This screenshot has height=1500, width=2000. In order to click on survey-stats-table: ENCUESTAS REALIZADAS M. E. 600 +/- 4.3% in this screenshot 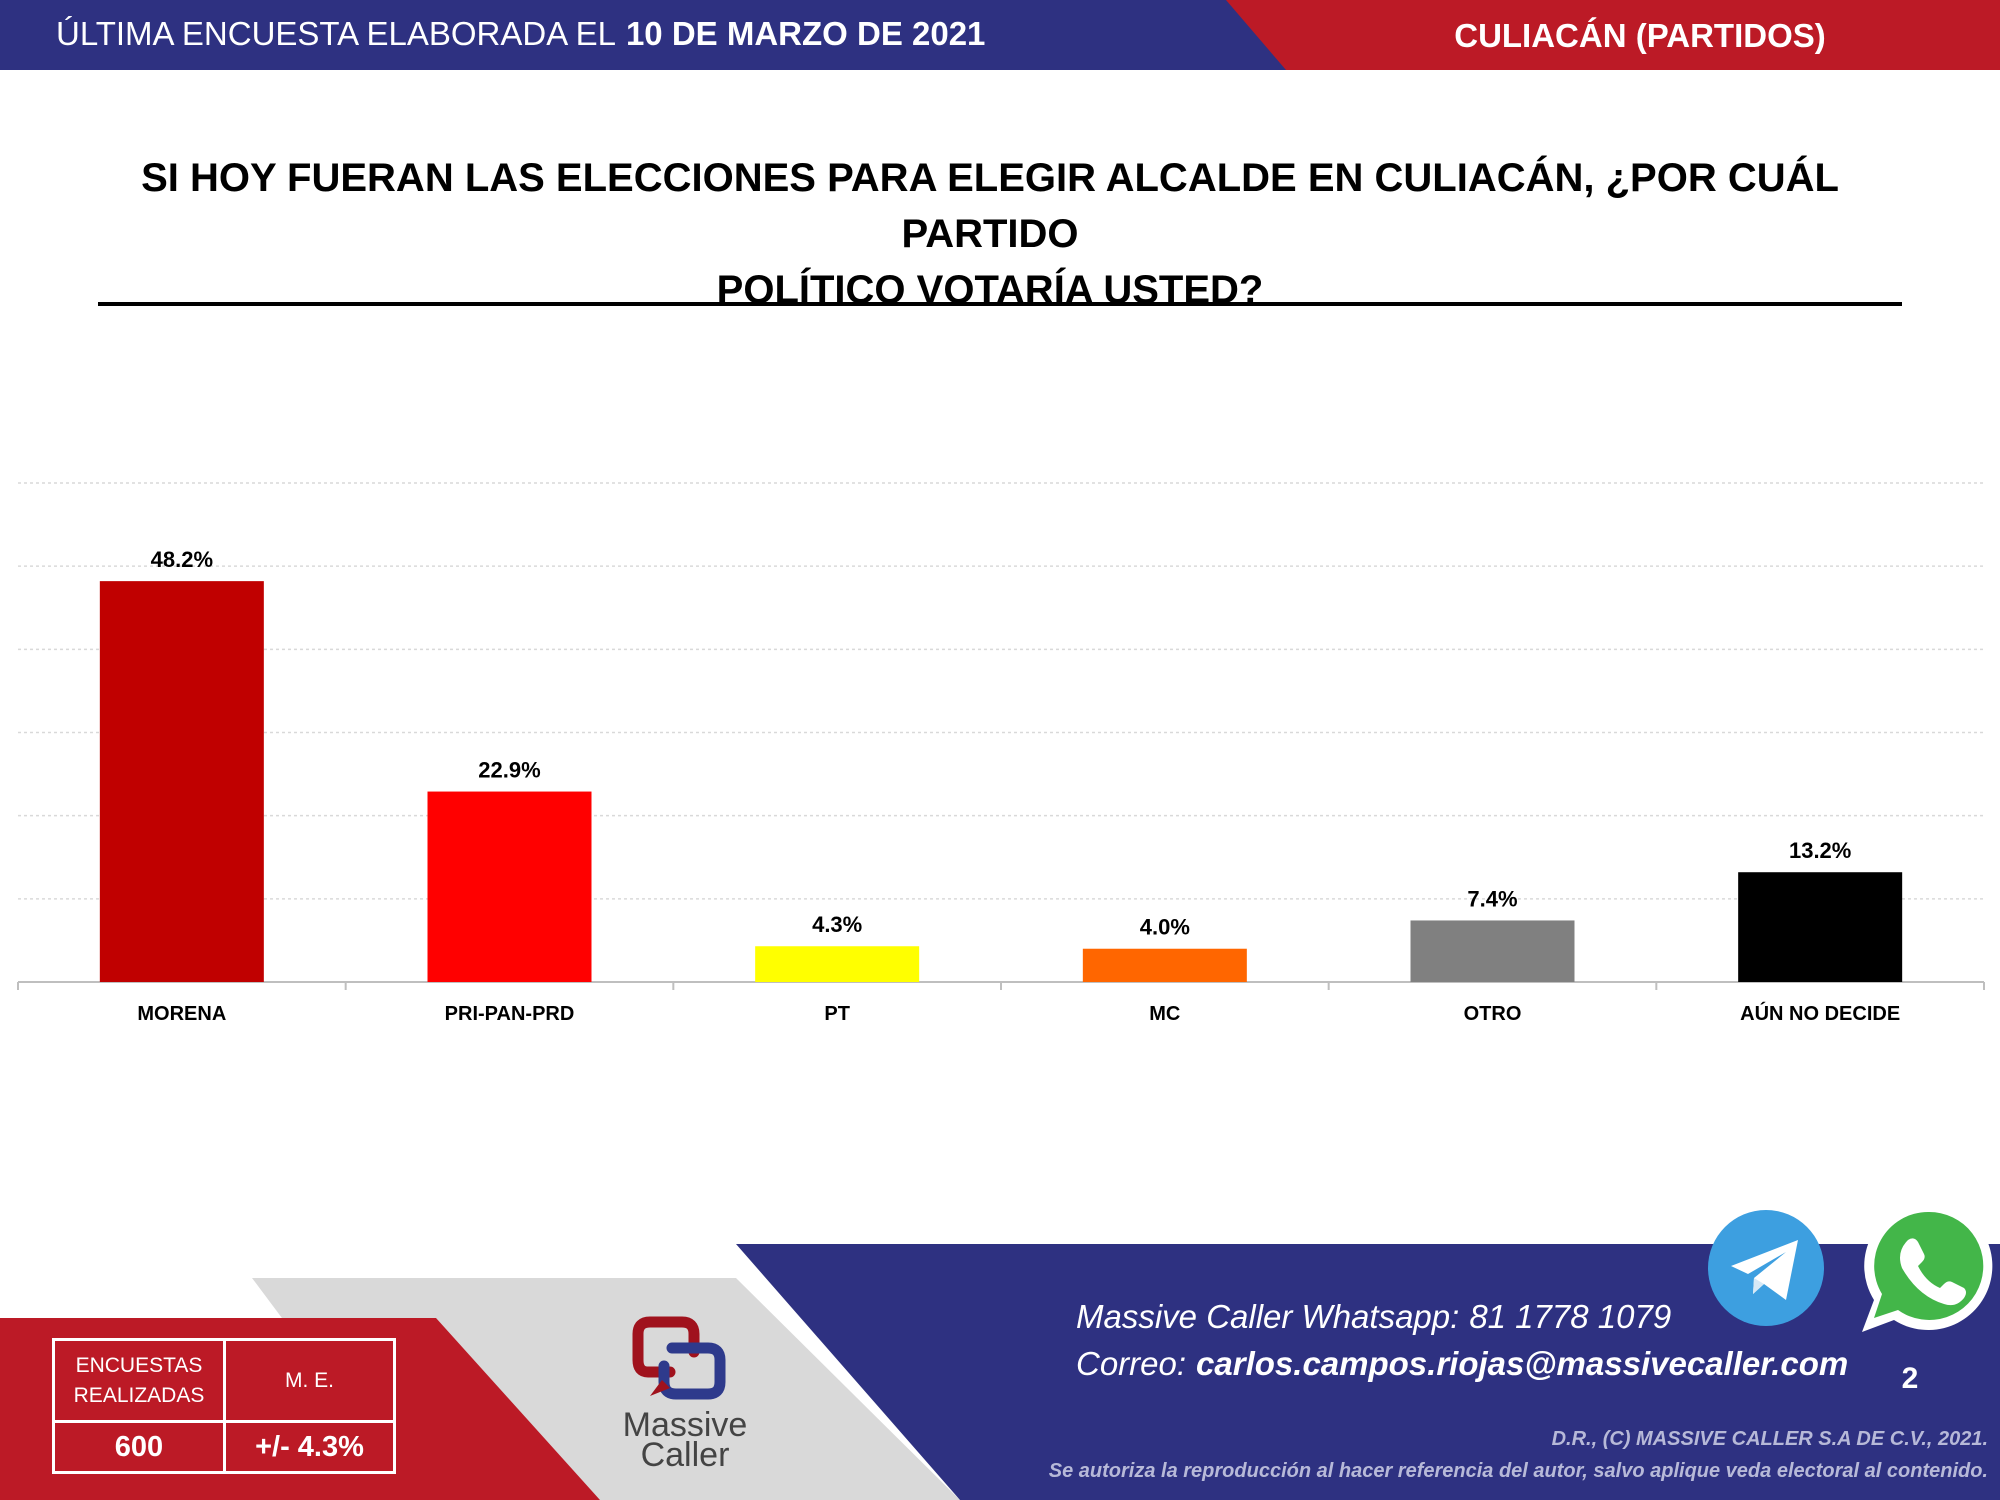, I will do `click(224, 1406)`.